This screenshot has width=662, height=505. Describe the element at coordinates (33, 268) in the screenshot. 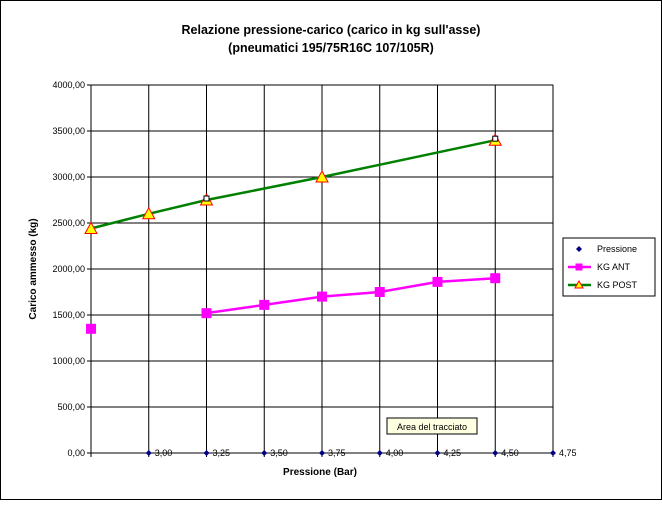

I see `y-axis-label: Carico ammesso (kg)` at that location.